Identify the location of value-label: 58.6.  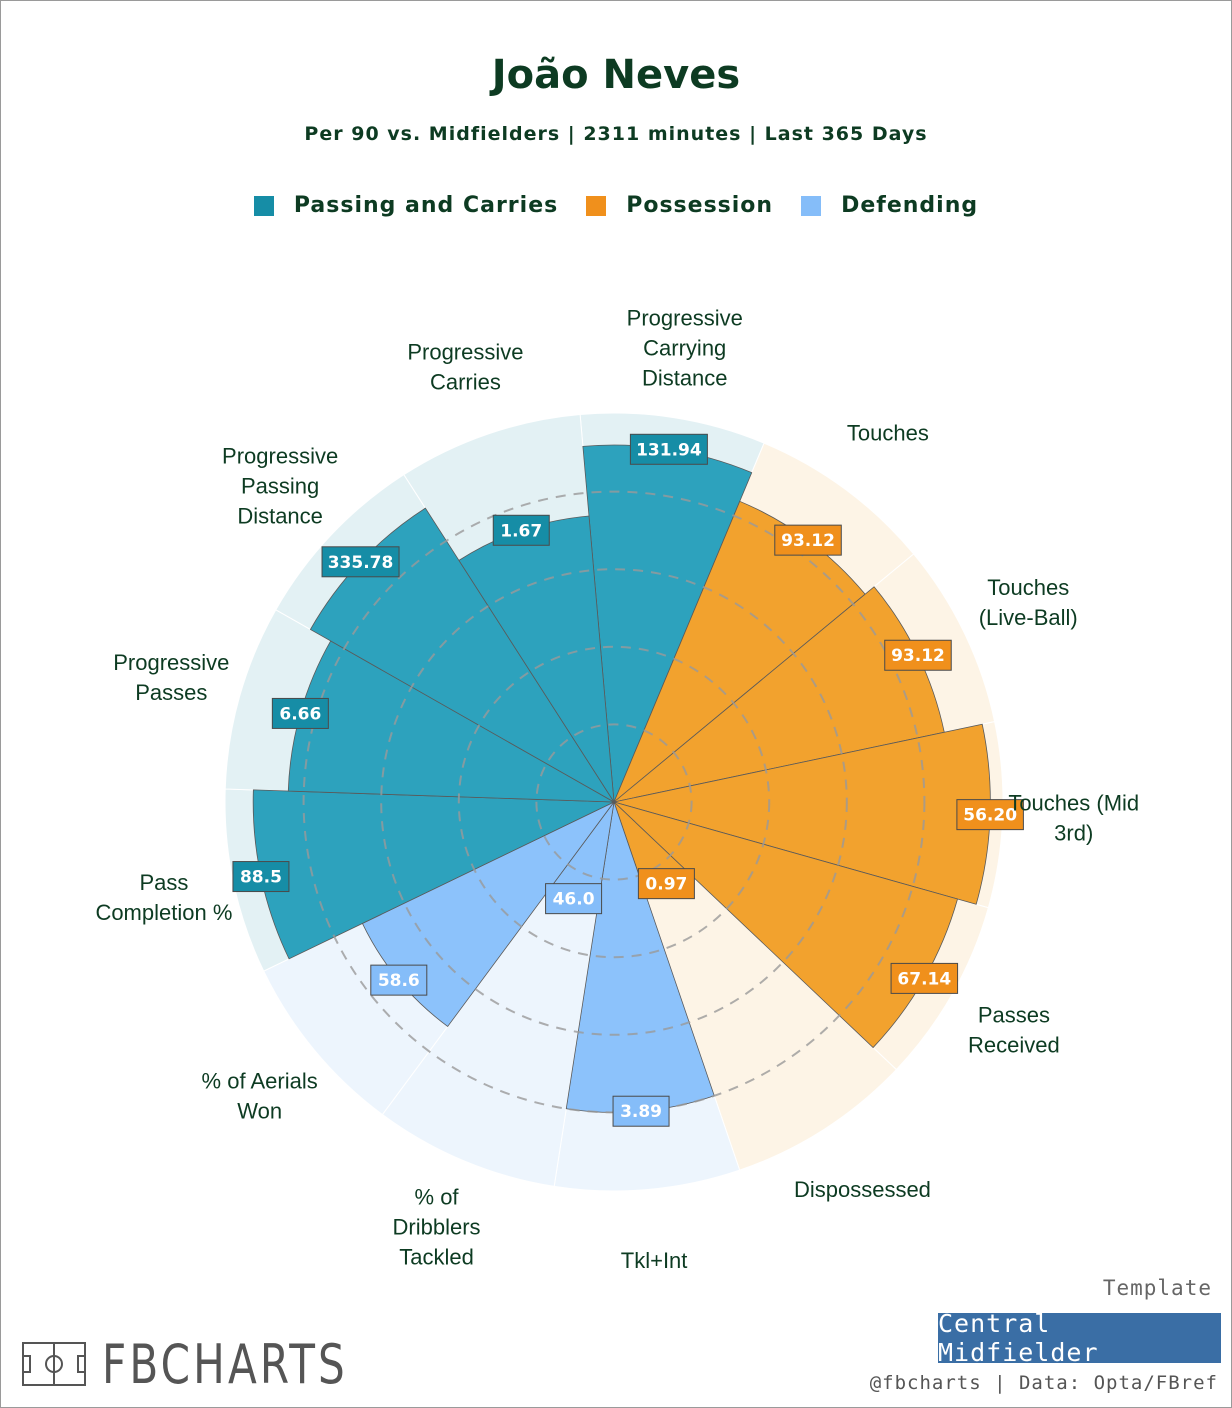
(399, 981).